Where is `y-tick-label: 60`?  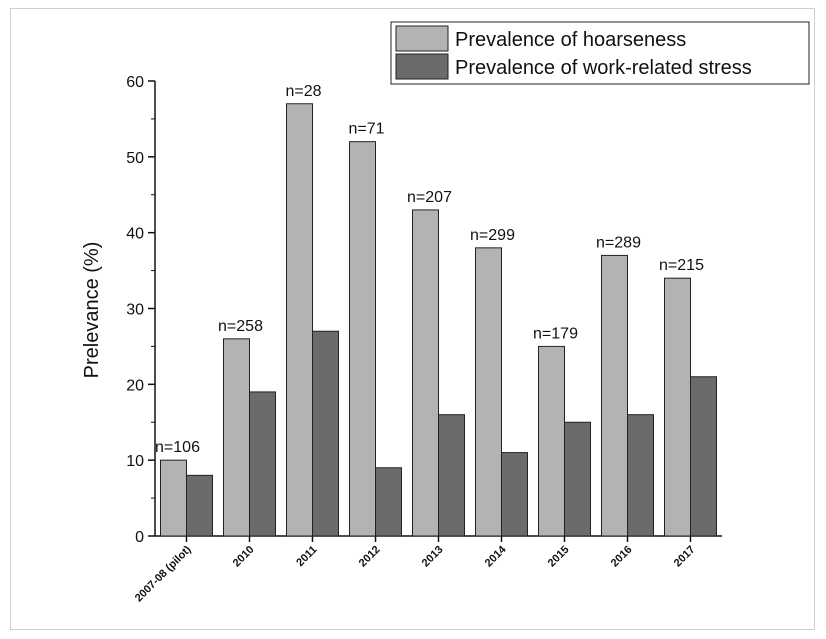
y-tick-label: 60 is located at coordinates (135, 82).